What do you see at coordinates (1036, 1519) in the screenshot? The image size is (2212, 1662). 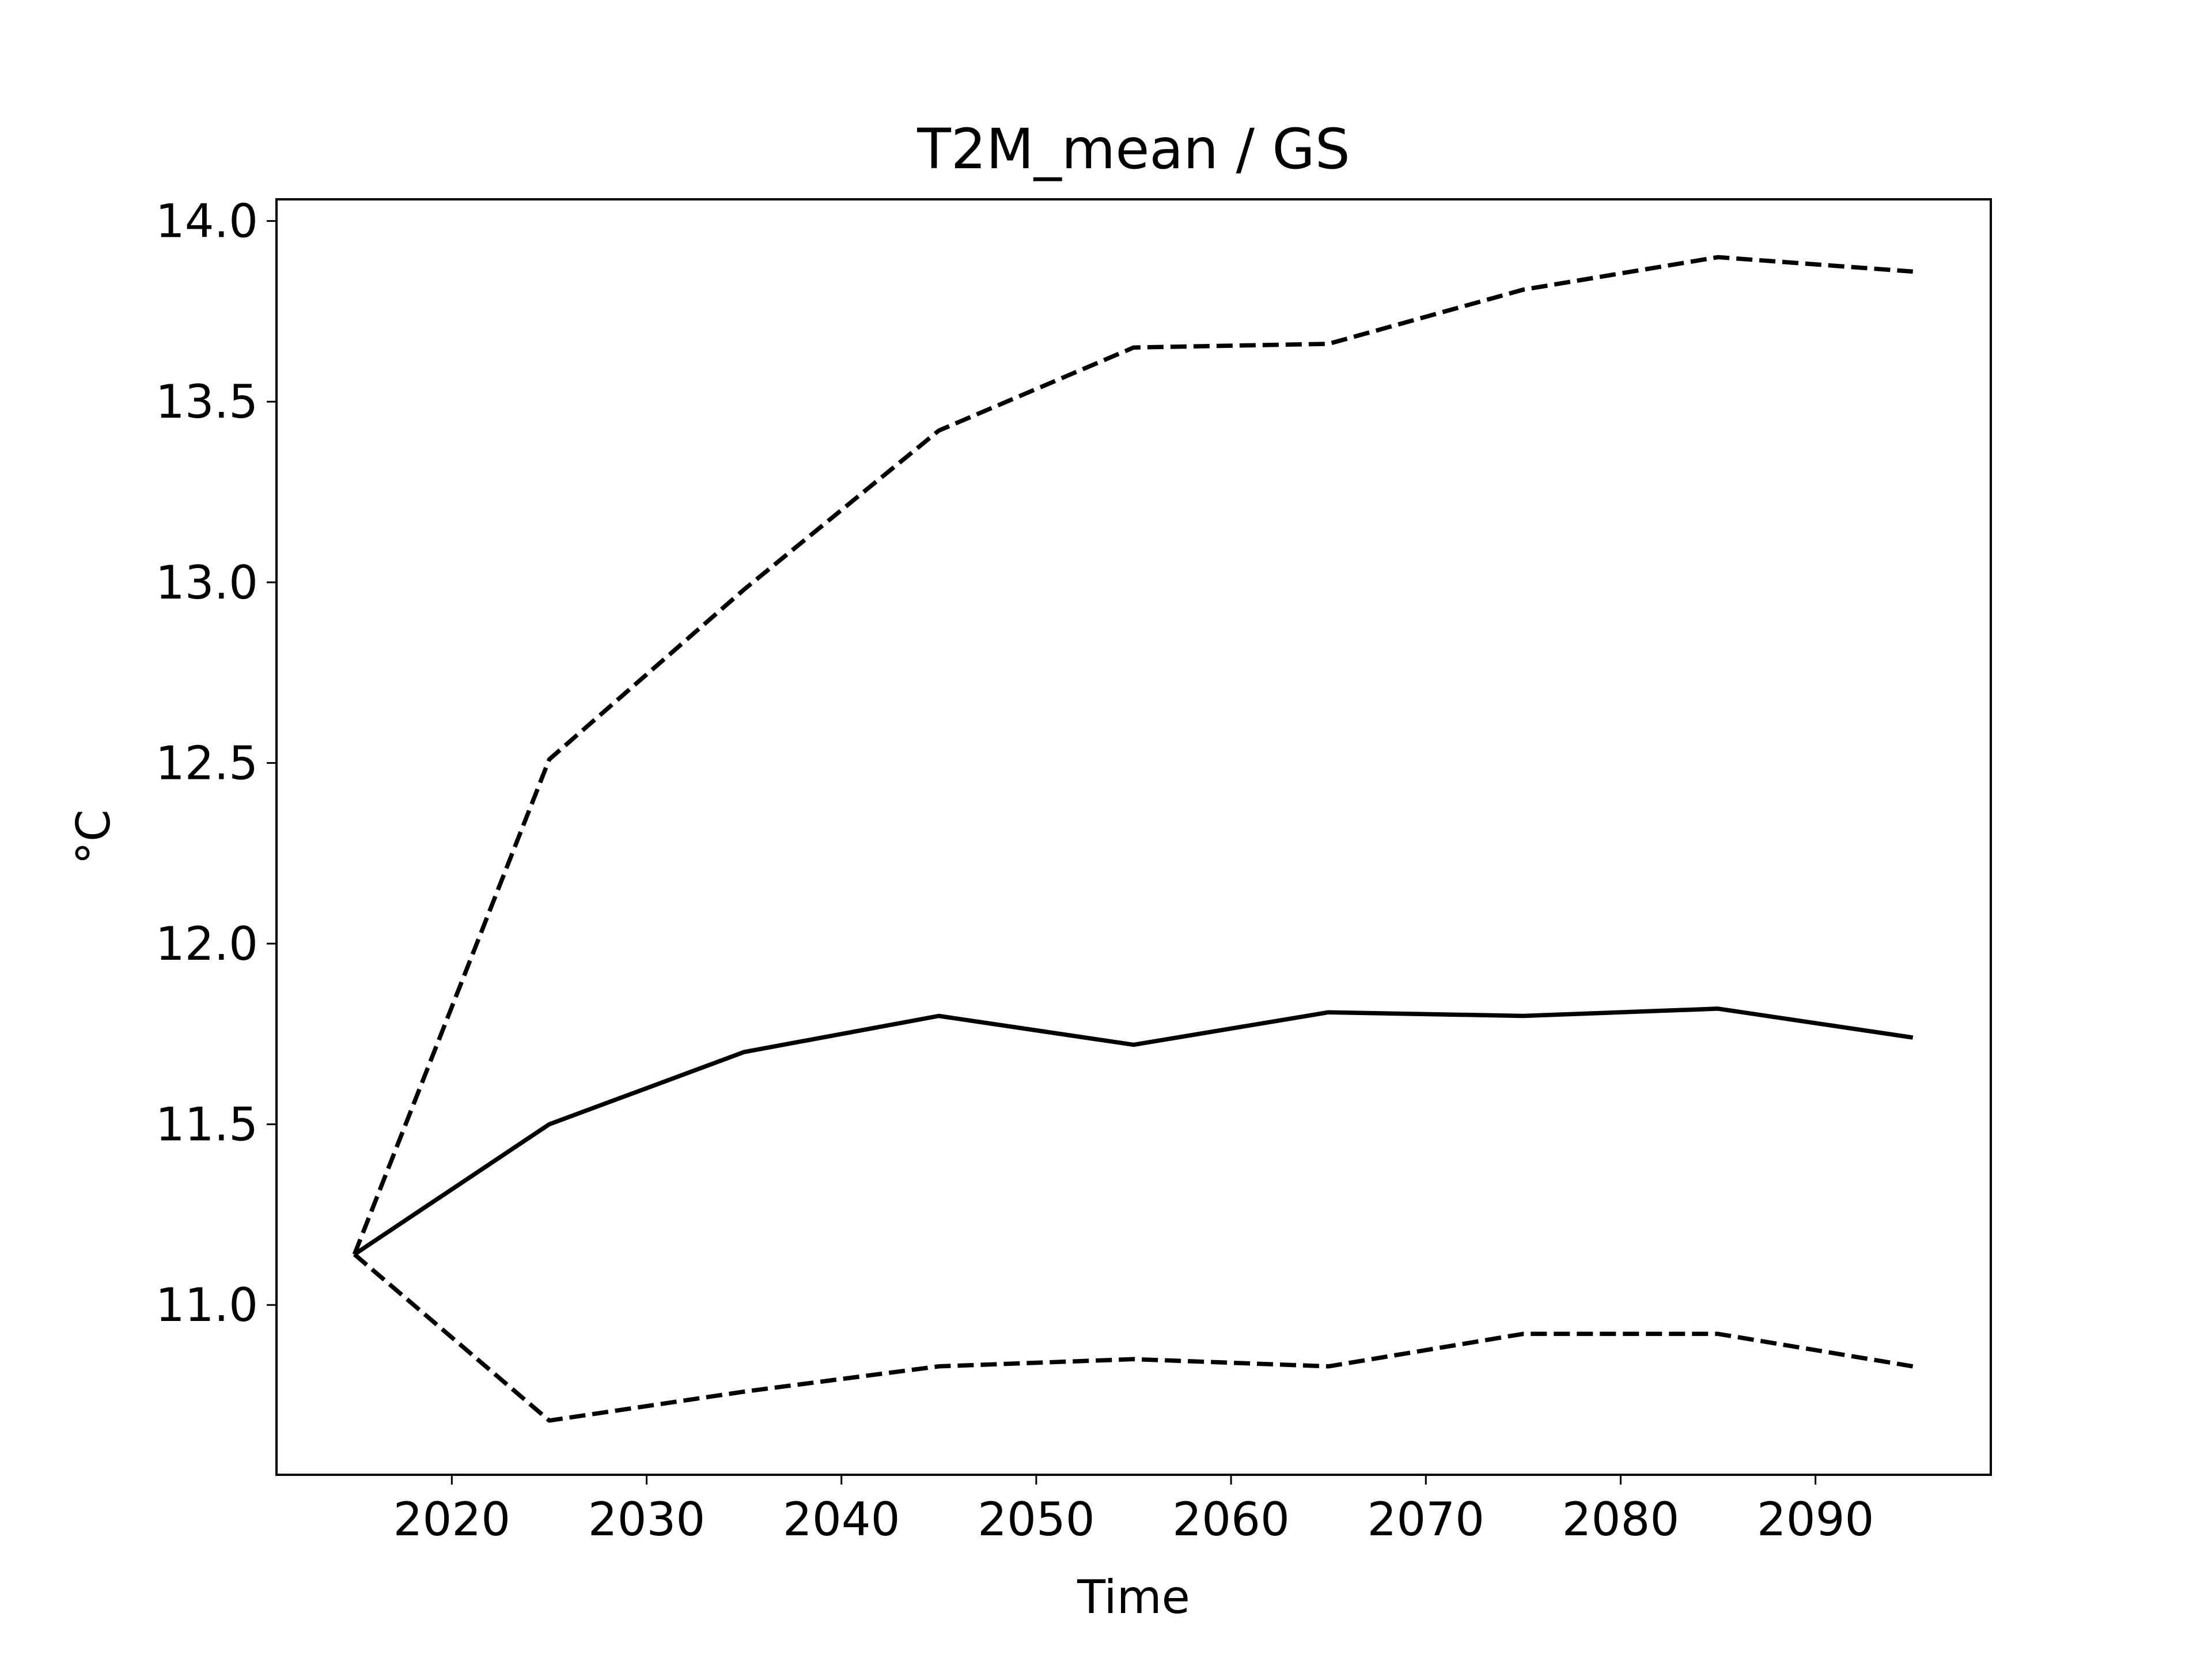 I see `x-tick-label: 2050` at bounding box center [1036, 1519].